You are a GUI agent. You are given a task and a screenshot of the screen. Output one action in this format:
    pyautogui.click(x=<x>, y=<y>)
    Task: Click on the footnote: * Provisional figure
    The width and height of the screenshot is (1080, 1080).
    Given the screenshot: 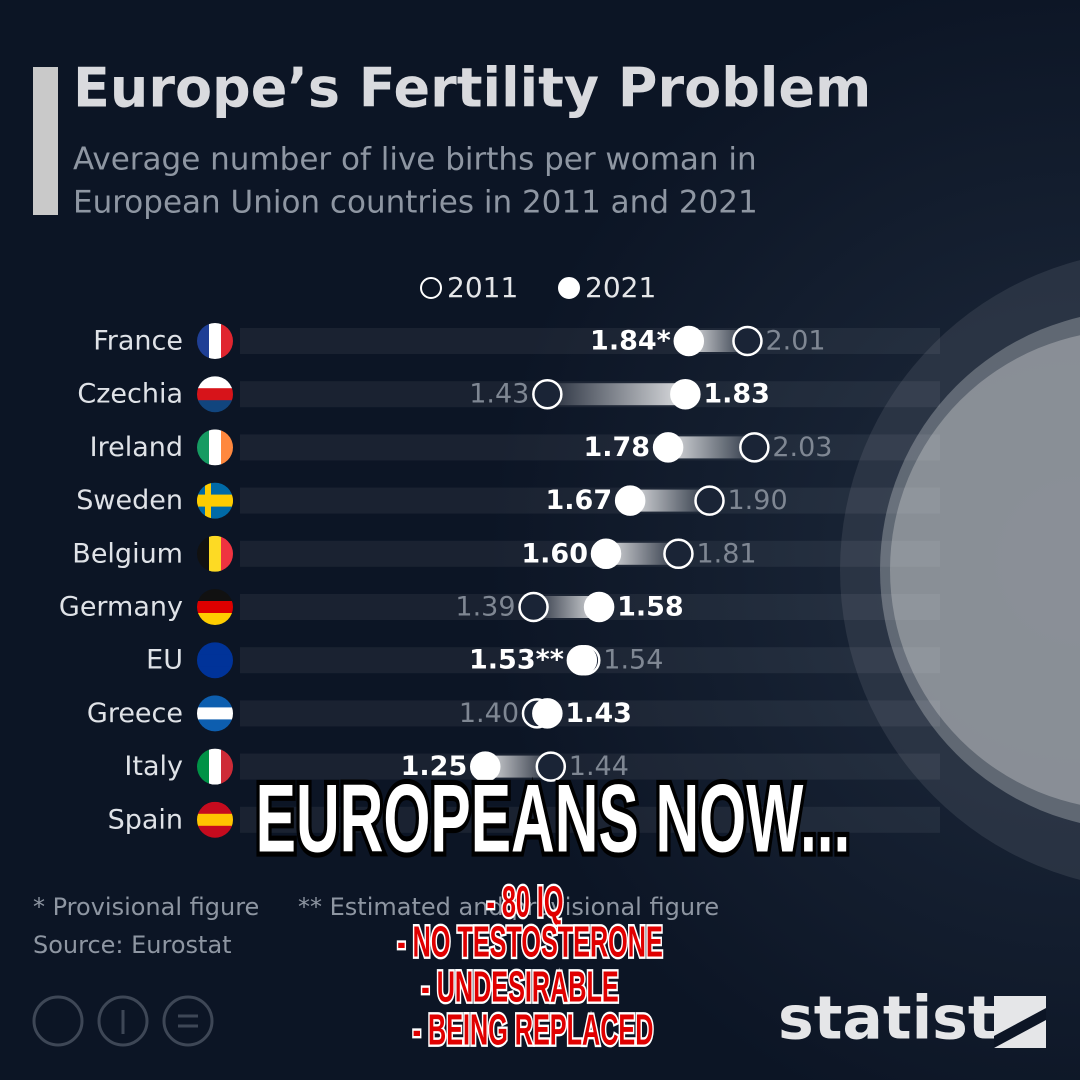 What is the action you would take?
    pyautogui.click(x=146, y=907)
    